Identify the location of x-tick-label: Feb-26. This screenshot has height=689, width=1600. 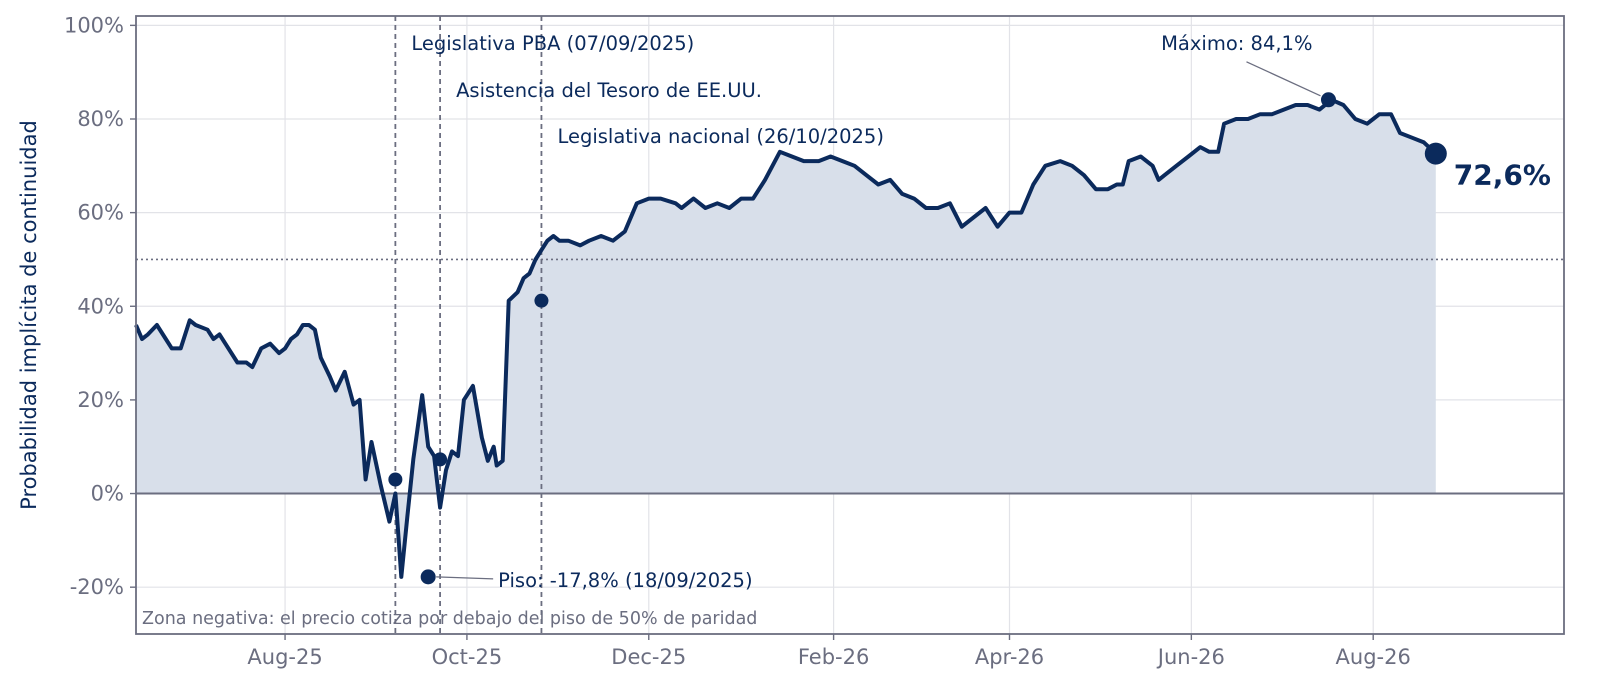
(833, 657).